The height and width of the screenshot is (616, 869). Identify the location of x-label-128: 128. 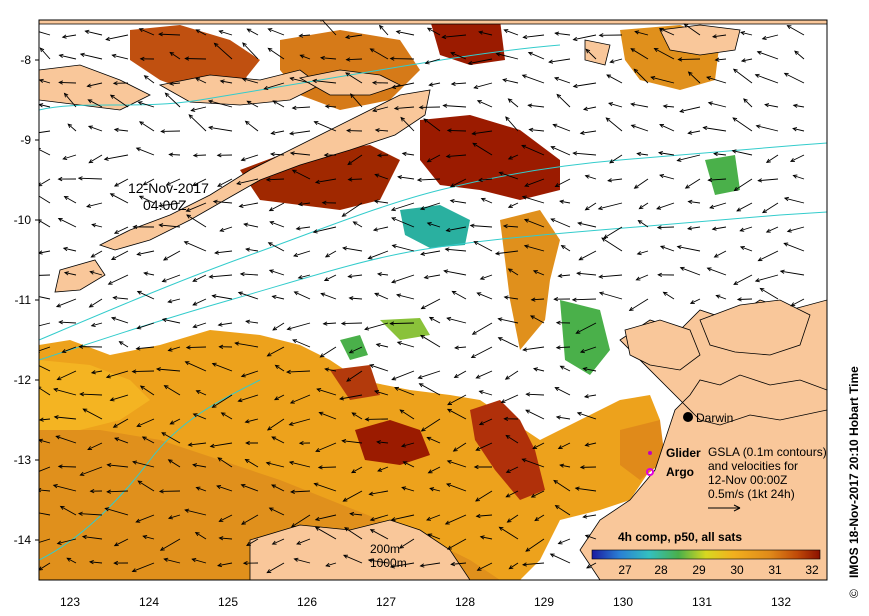
(465, 602).